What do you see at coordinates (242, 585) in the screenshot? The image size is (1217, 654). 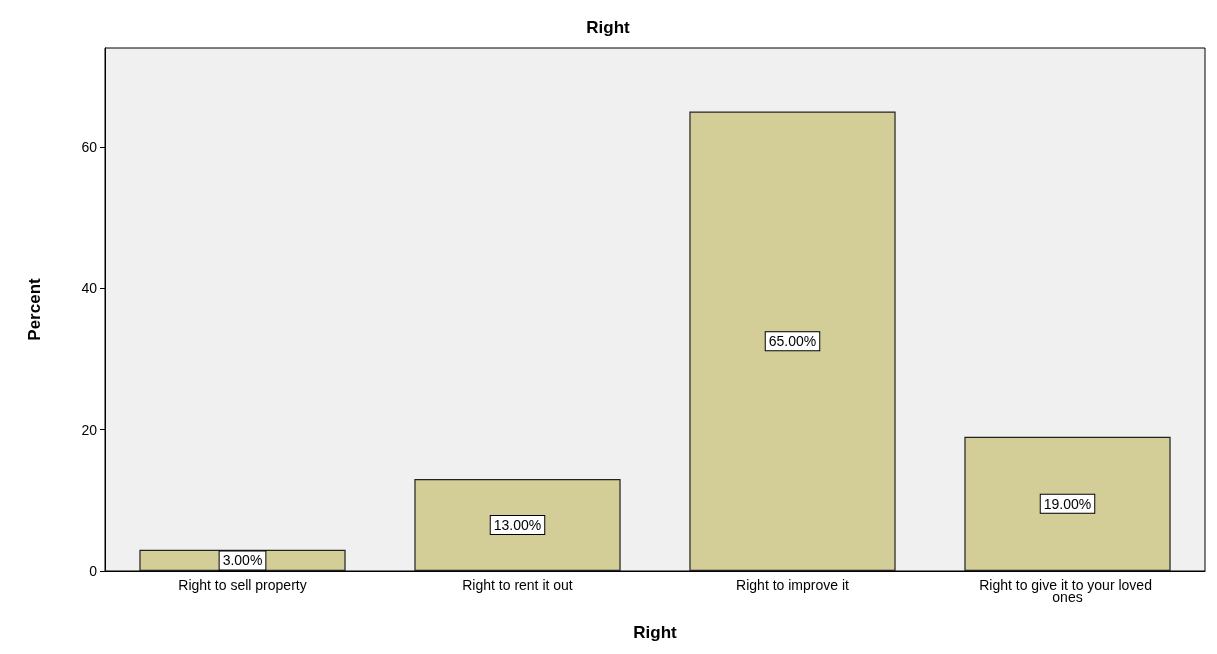 I see `x-tick-label: Right to sell property` at bounding box center [242, 585].